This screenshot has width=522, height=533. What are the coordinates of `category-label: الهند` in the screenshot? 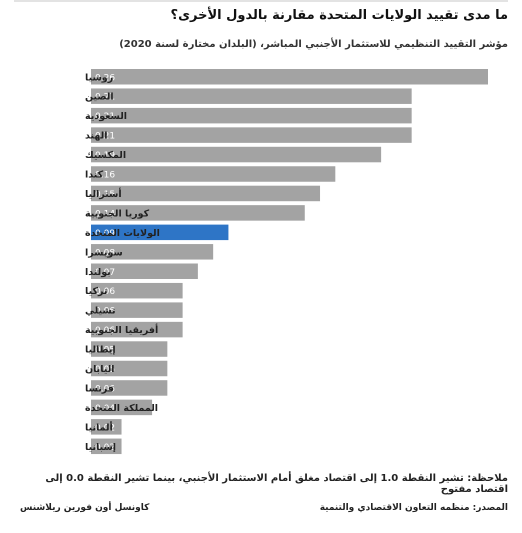 It's located at (96, 136).